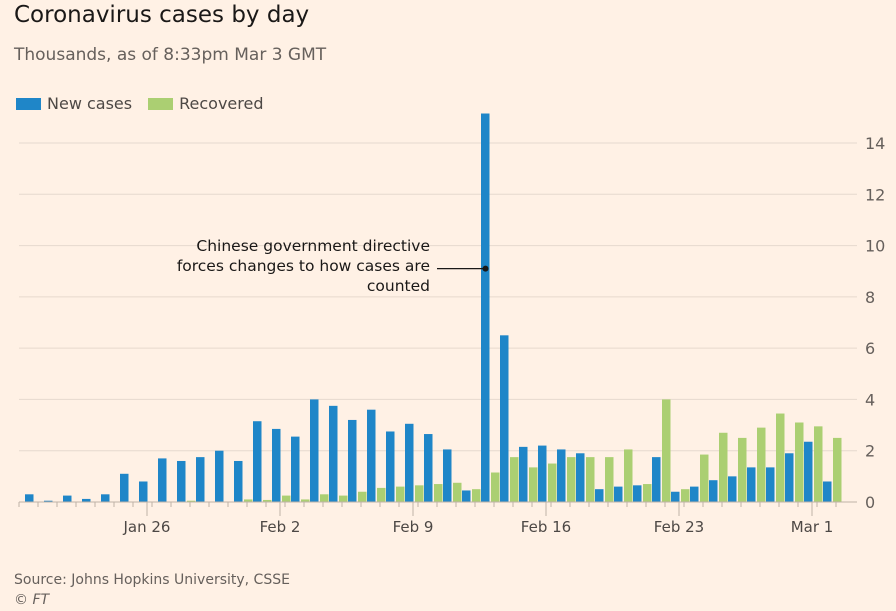 This screenshot has height=611, width=896. I want to click on chart-subtitle: Thousands, as of 8:33pm Mar 3 GMT, so click(170, 55).